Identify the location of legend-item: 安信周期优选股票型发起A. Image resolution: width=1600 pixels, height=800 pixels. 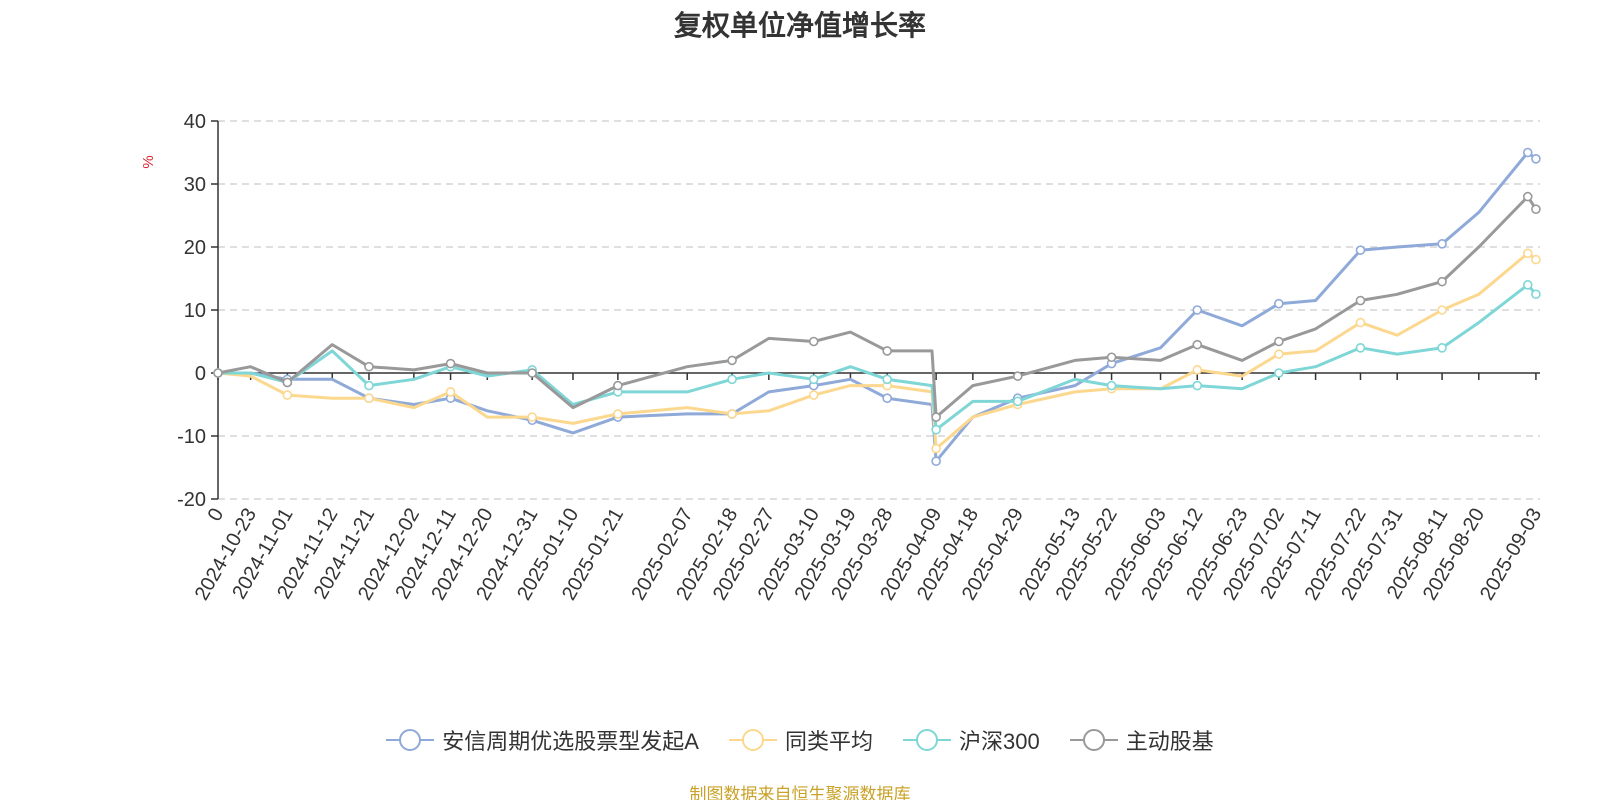
(542, 740).